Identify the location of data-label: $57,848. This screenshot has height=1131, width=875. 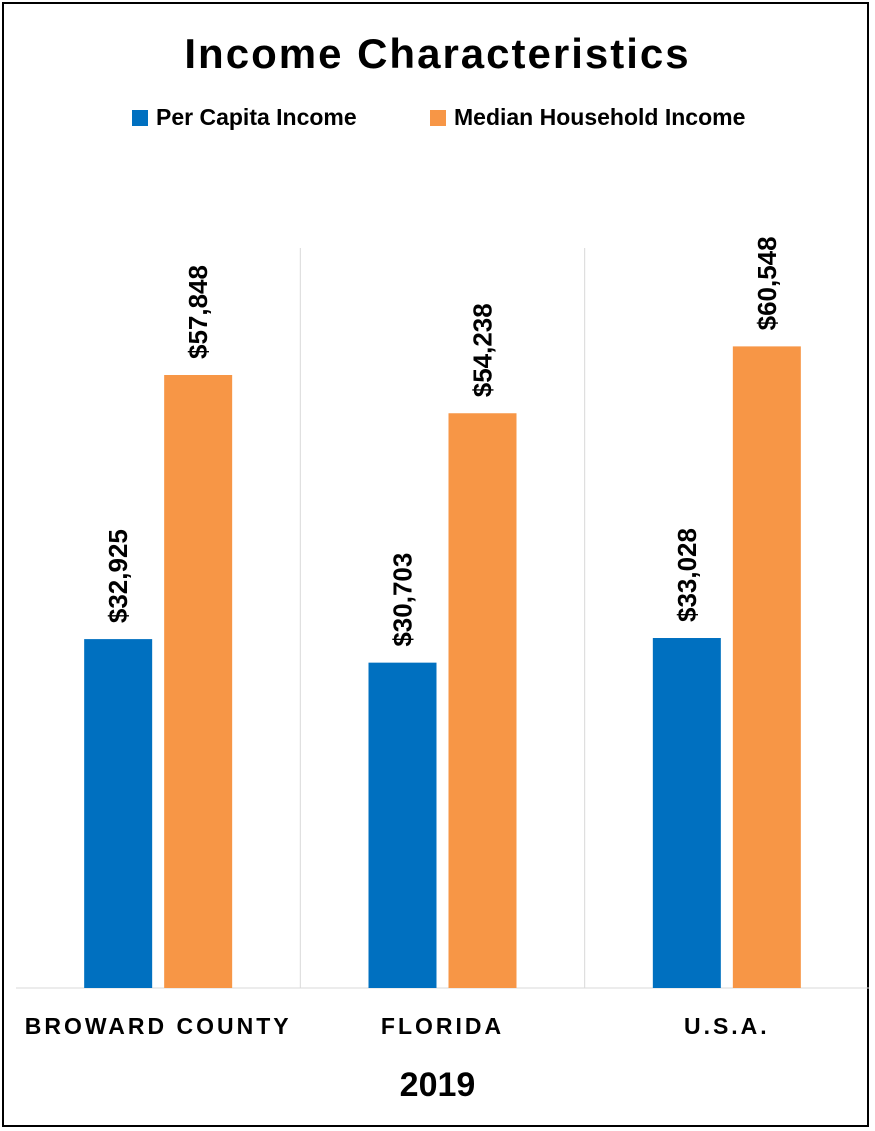
(198, 312).